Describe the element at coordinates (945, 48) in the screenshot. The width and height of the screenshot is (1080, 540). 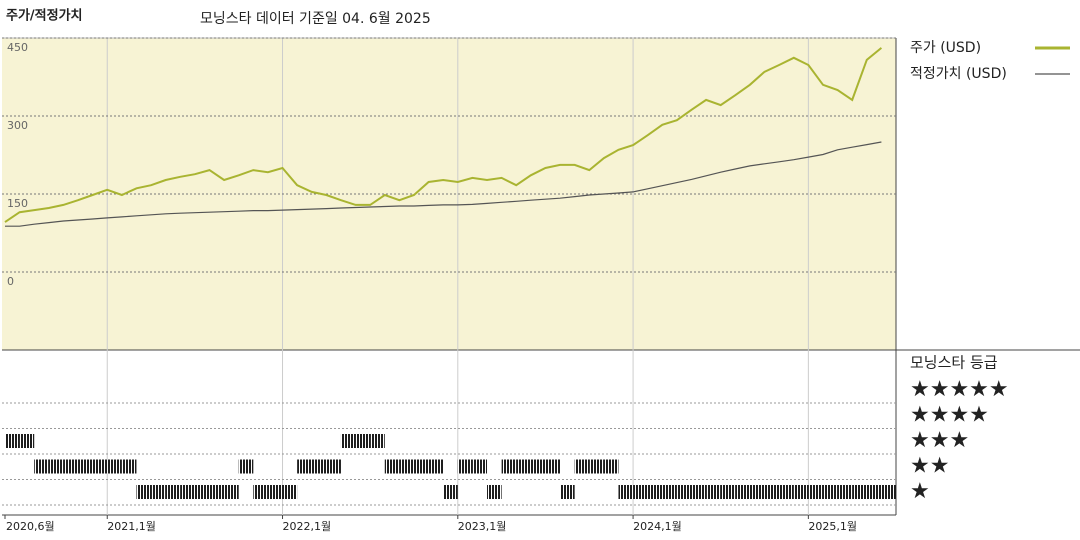
I see `legend-label: 주가 (USD)` at that location.